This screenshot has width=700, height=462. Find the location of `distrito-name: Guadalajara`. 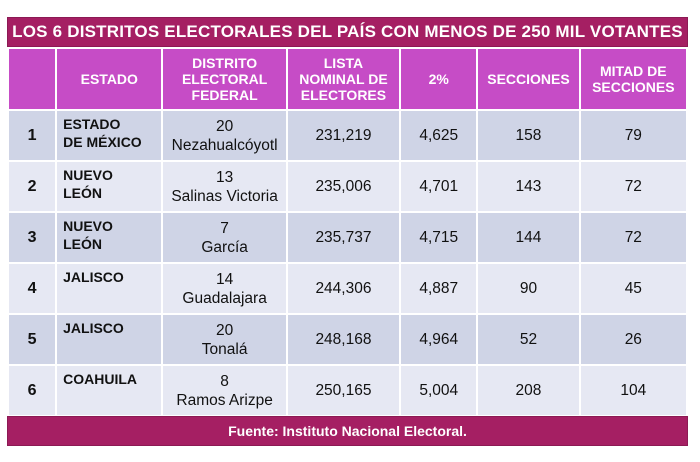

distrito-name: Guadalajara is located at coordinates (224, 298).